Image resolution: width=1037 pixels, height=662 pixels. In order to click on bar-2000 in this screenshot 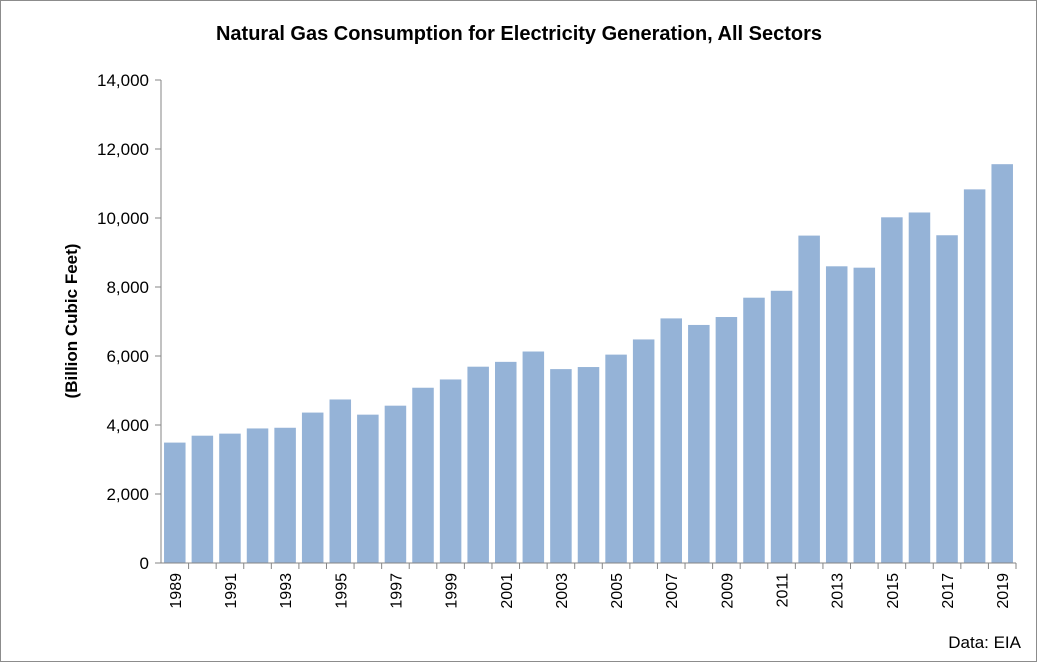, I will do `click(478, 464)`.